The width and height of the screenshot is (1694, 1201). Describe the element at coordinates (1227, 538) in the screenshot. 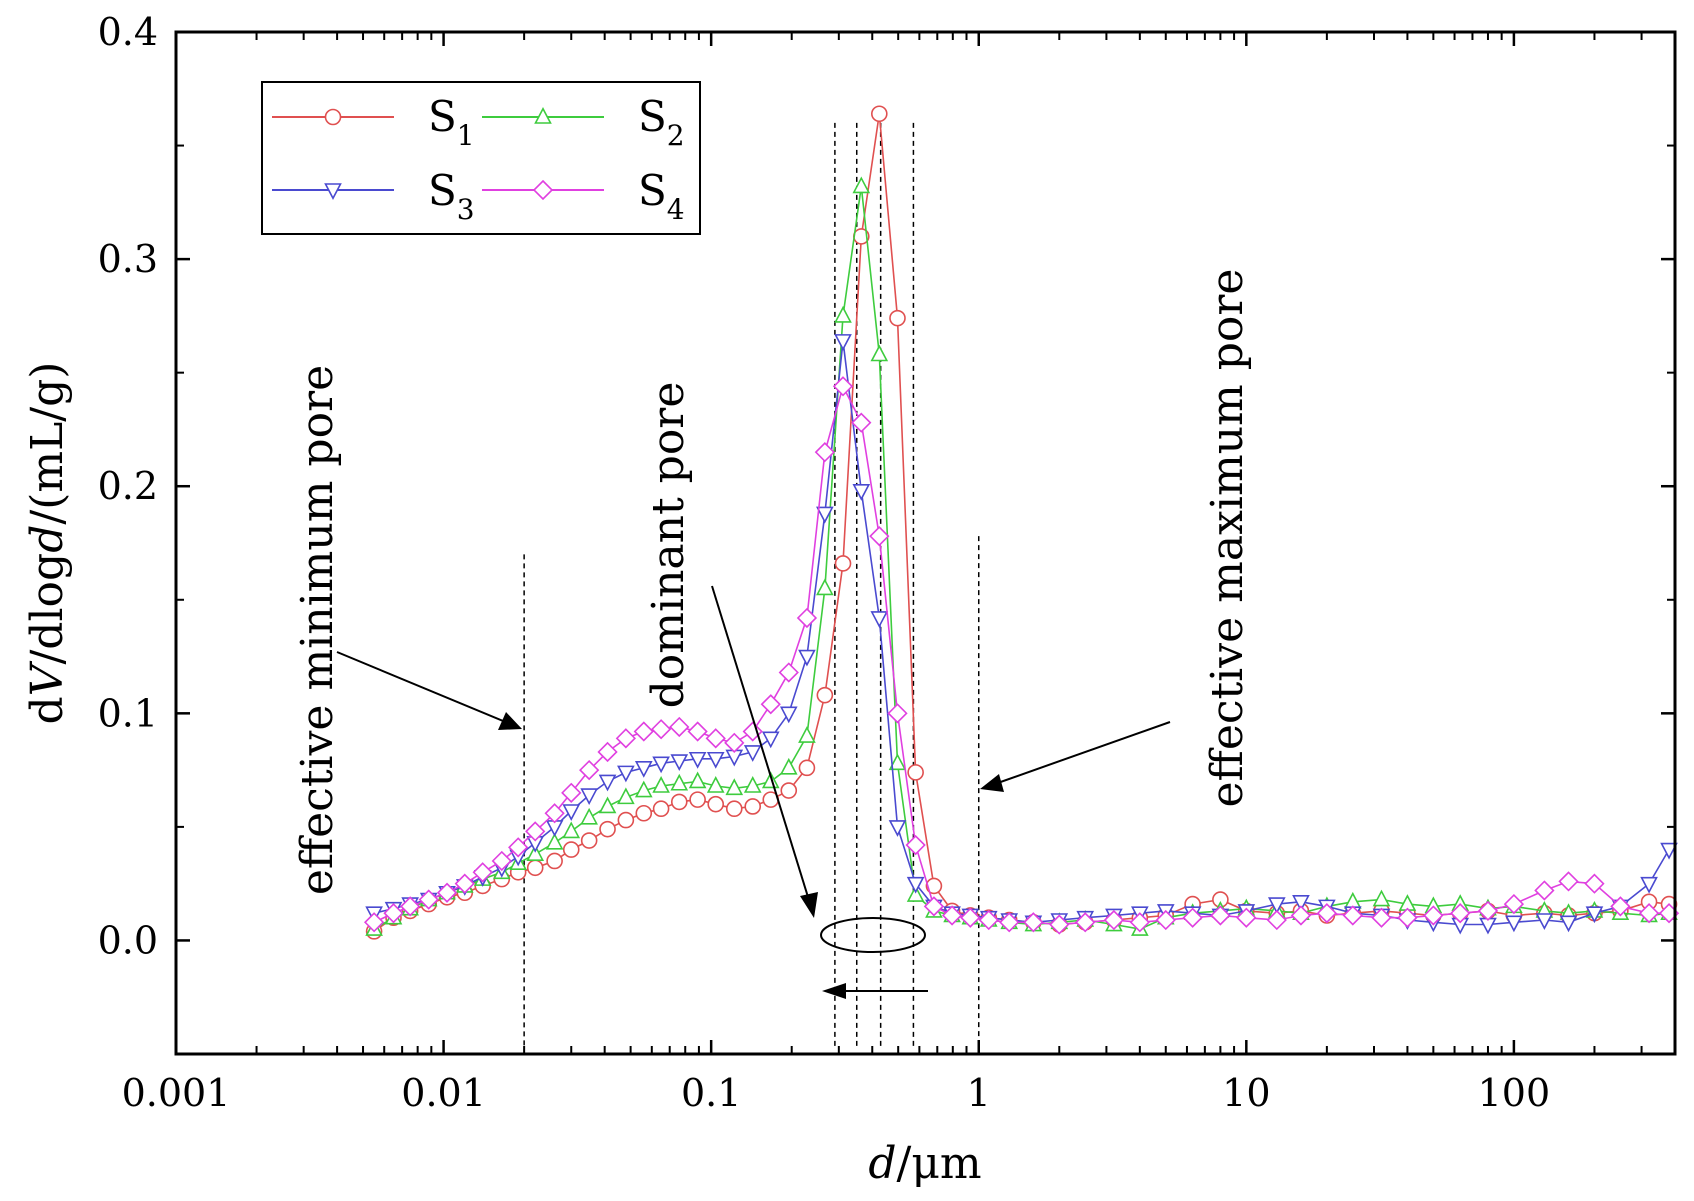

I see `annotation-max-pore-text: effective maximum pore` at that location.